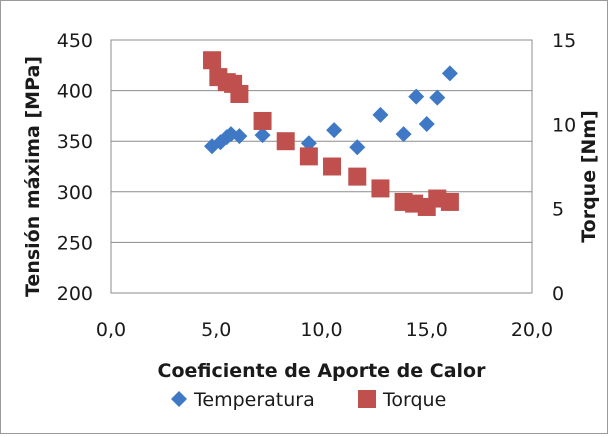  I want to click on x-axis-title: Coeficiente de Aporte de Calor, so click(322, 371).